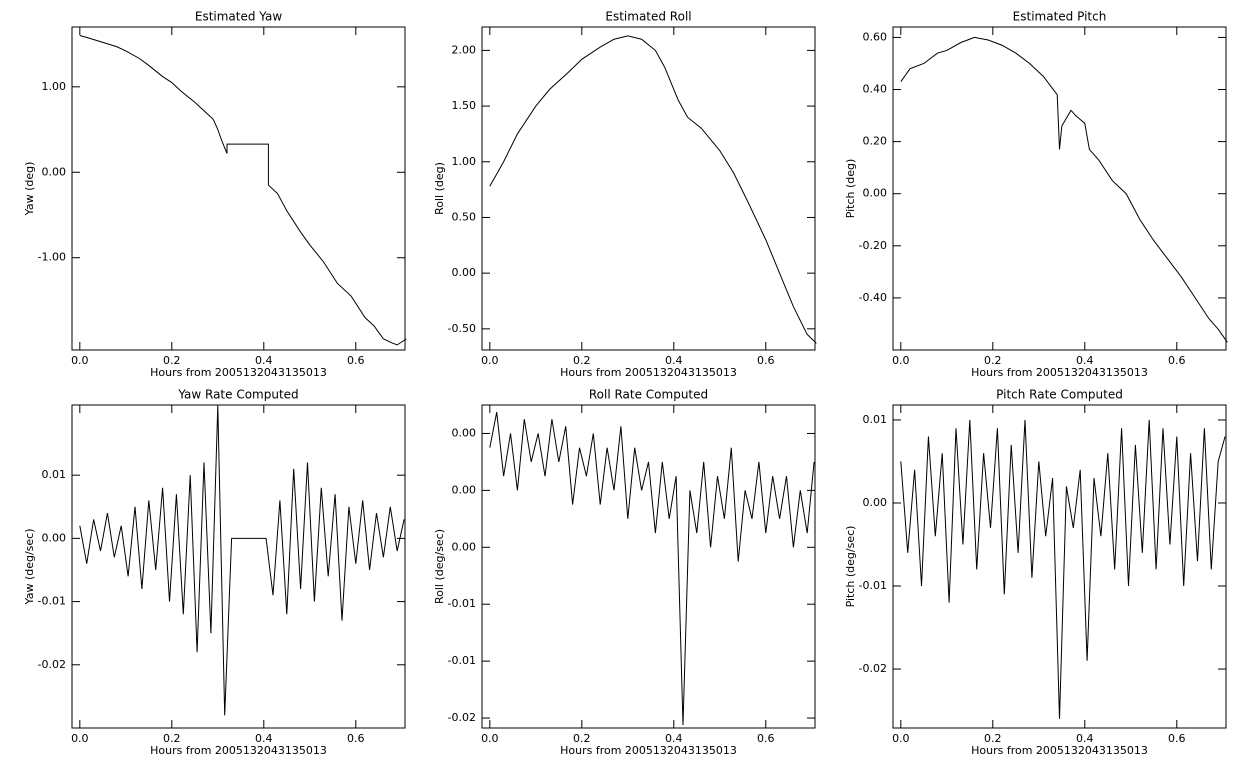 The height and width of the screenshot is (775, 1250). What do you see at coordinates (875, 141) in the screenshot?
I see `y-tick-label: 0.20` at bounding box center [875, 141].